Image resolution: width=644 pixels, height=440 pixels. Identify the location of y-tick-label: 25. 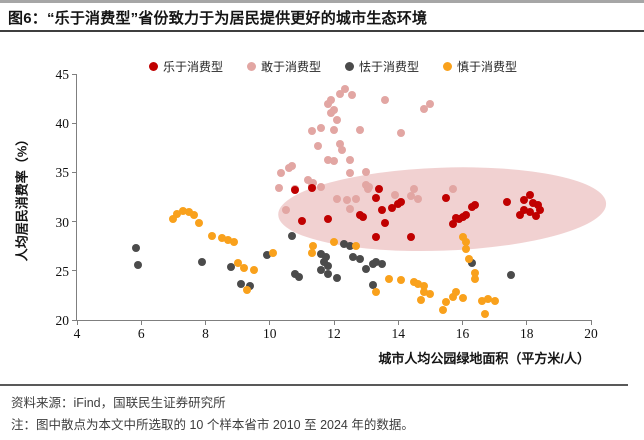
(62, 271).